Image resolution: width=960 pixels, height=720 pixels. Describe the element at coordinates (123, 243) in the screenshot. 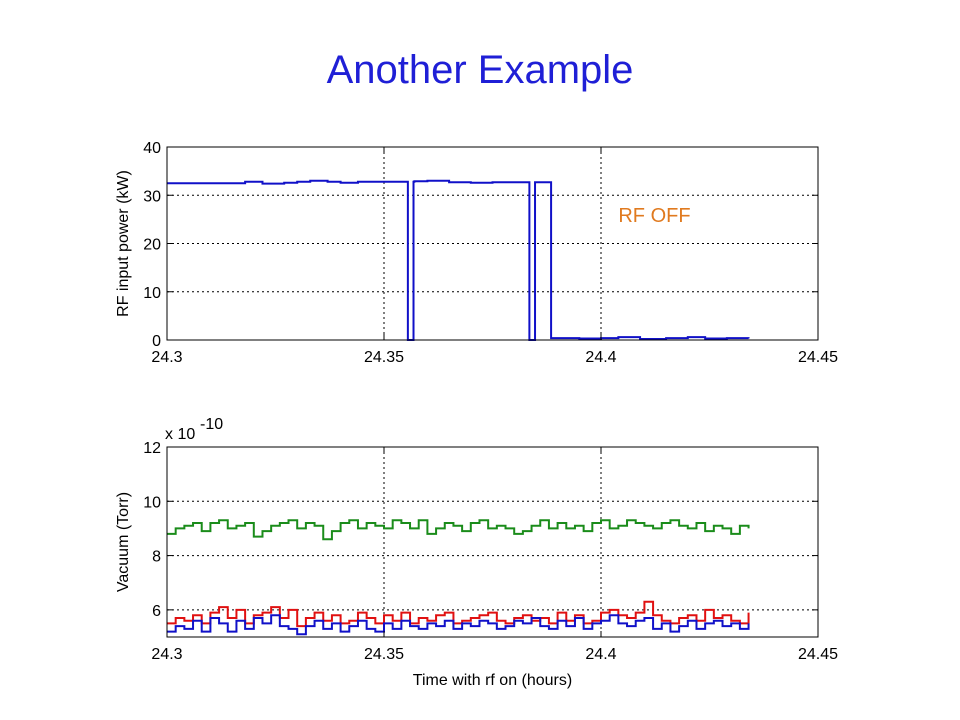

I see `y-axis-label: RF input power (kW)` at that location.